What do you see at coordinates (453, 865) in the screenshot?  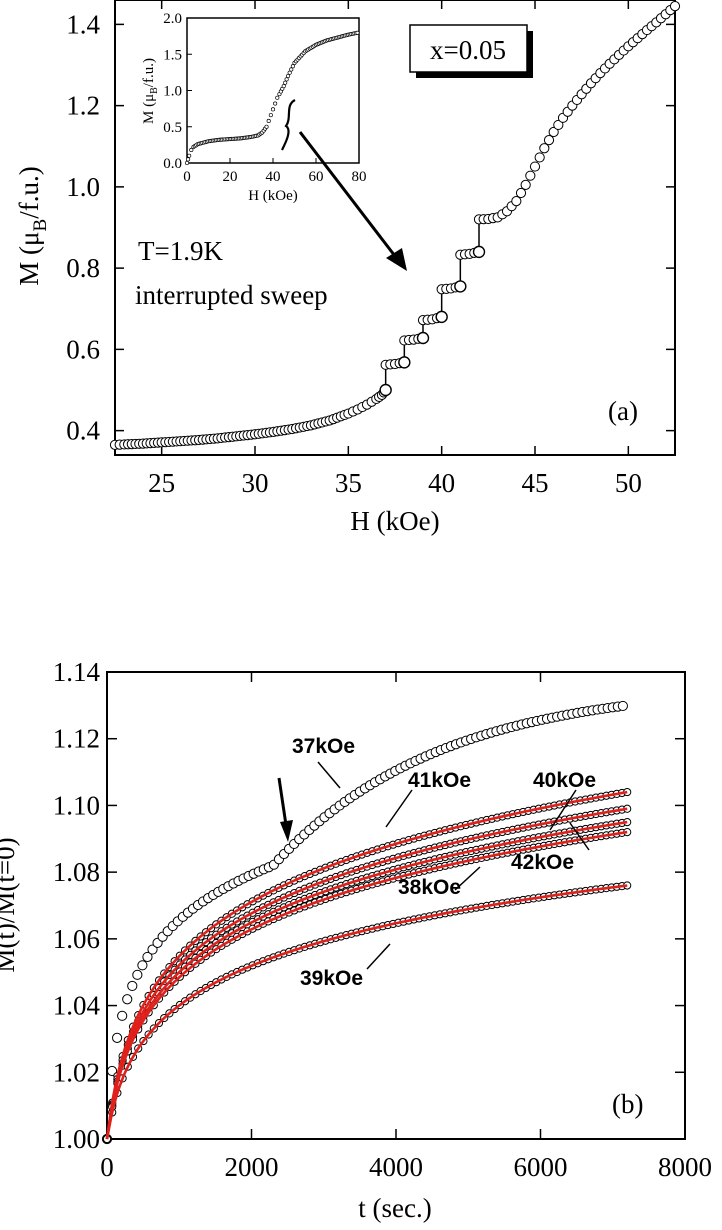 I see `curve-label-leaders` at bounding box center [453, 865].